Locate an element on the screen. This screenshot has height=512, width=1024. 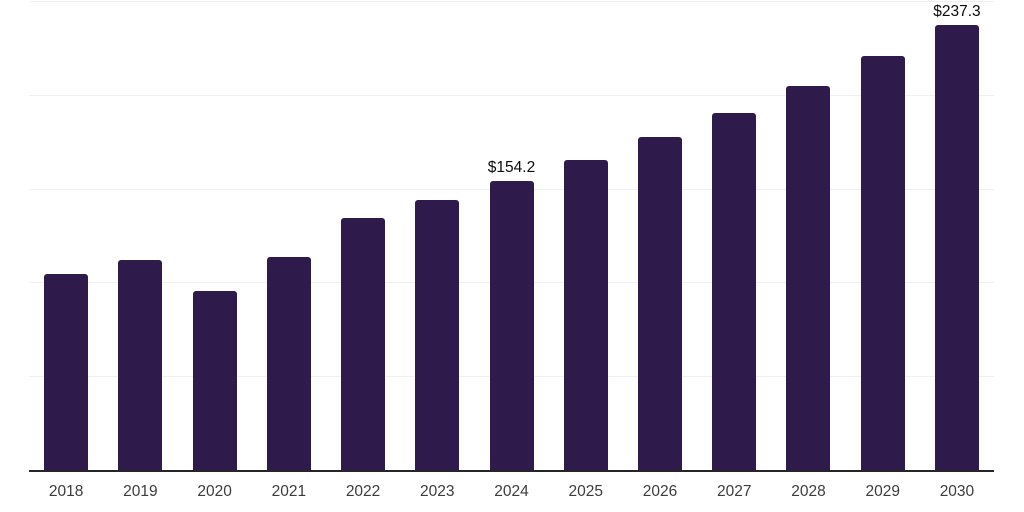
bar-column-2023 is located at coordinates (437, 235).